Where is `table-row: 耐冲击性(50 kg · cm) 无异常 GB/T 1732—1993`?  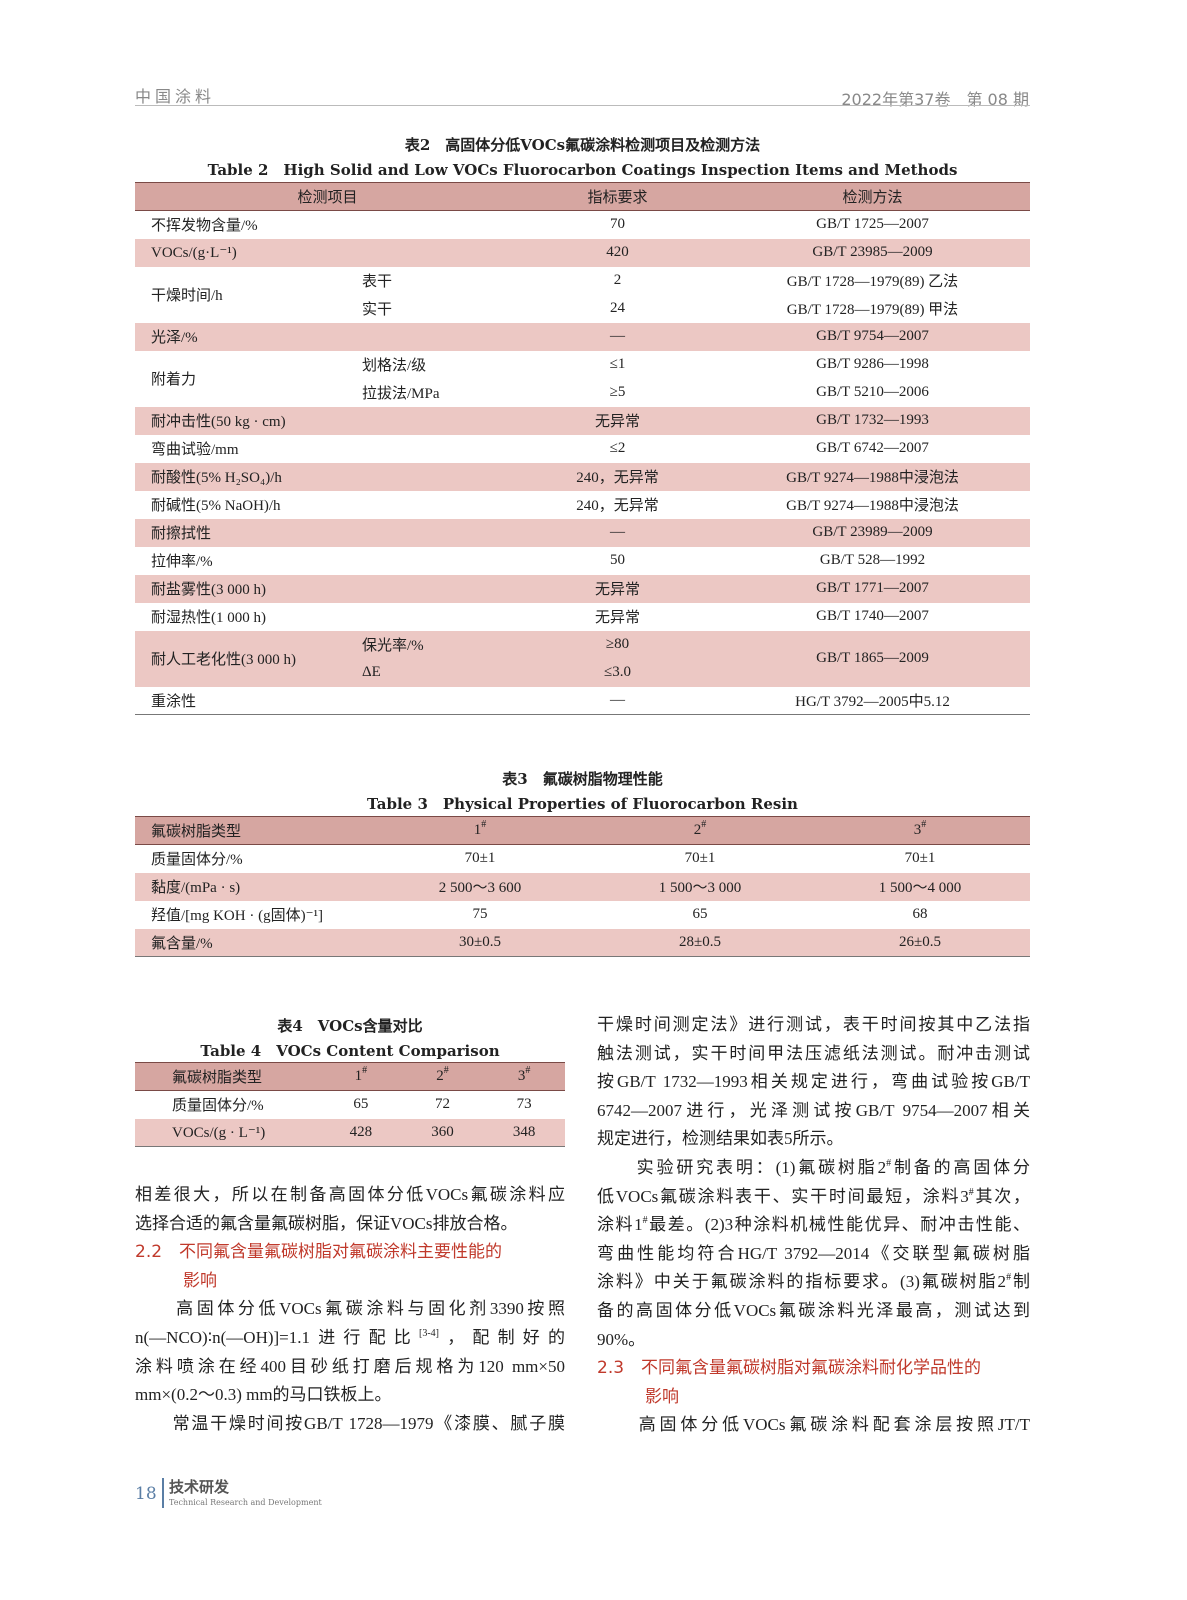 table-row: 耐冲击性(50 kg · cm) 无异常 GB/T 1732—1993 is located at coordinates (582, 420).